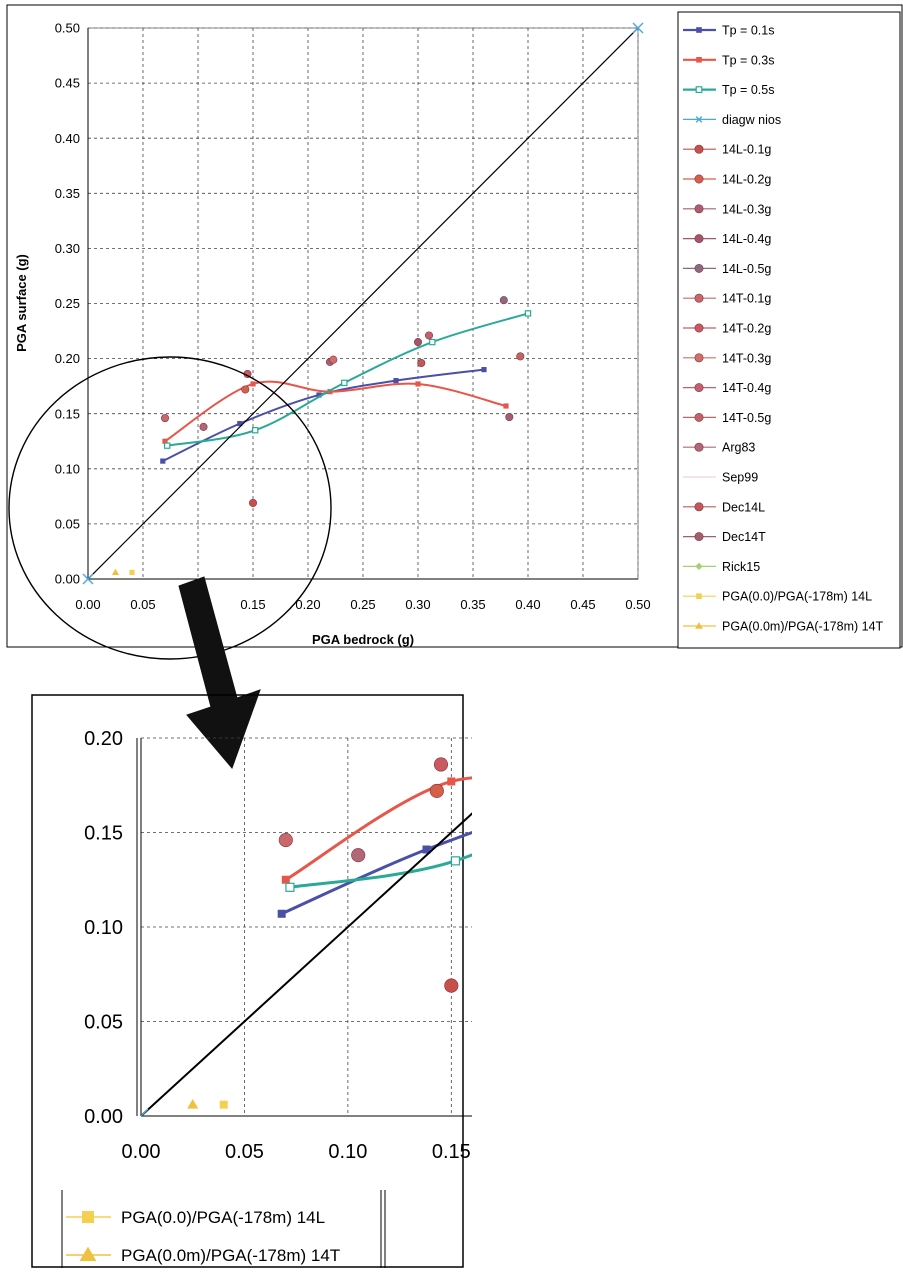  Describe the element at coordinates (762, 710) in the screenshot. I see `zoom-series-14l-0-4g` at that location.